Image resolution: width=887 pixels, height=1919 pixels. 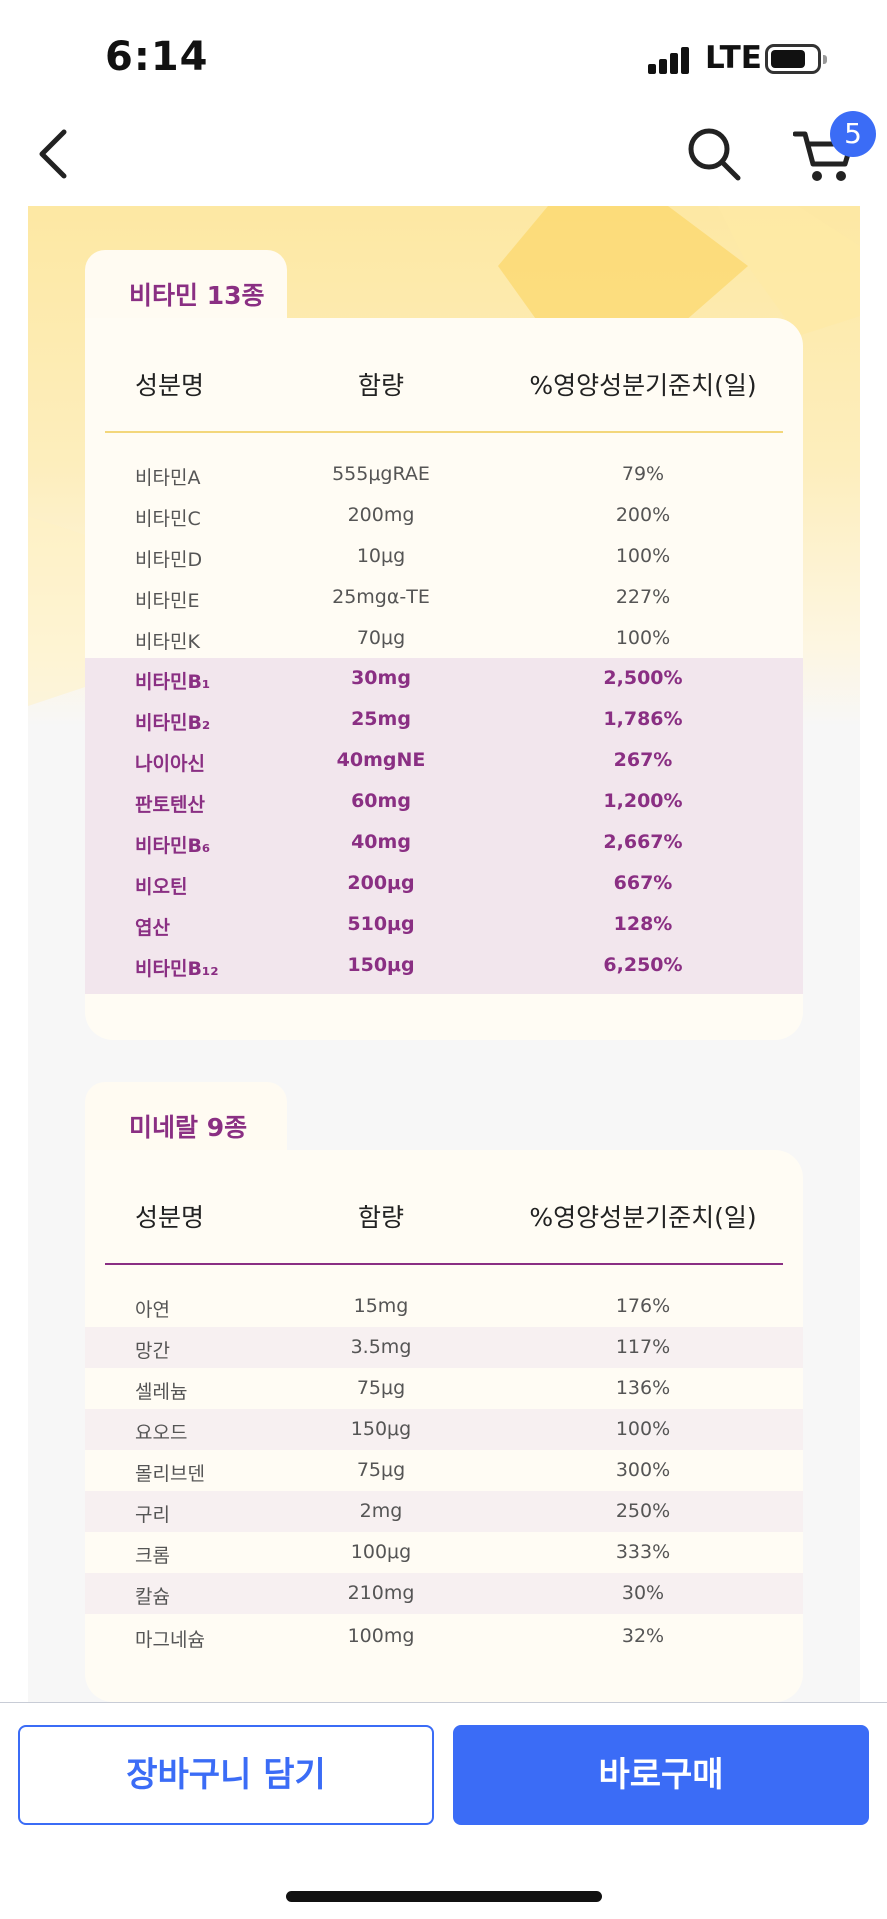 I want to click on cell-amount: 200mg, so click(x=381, y=515).